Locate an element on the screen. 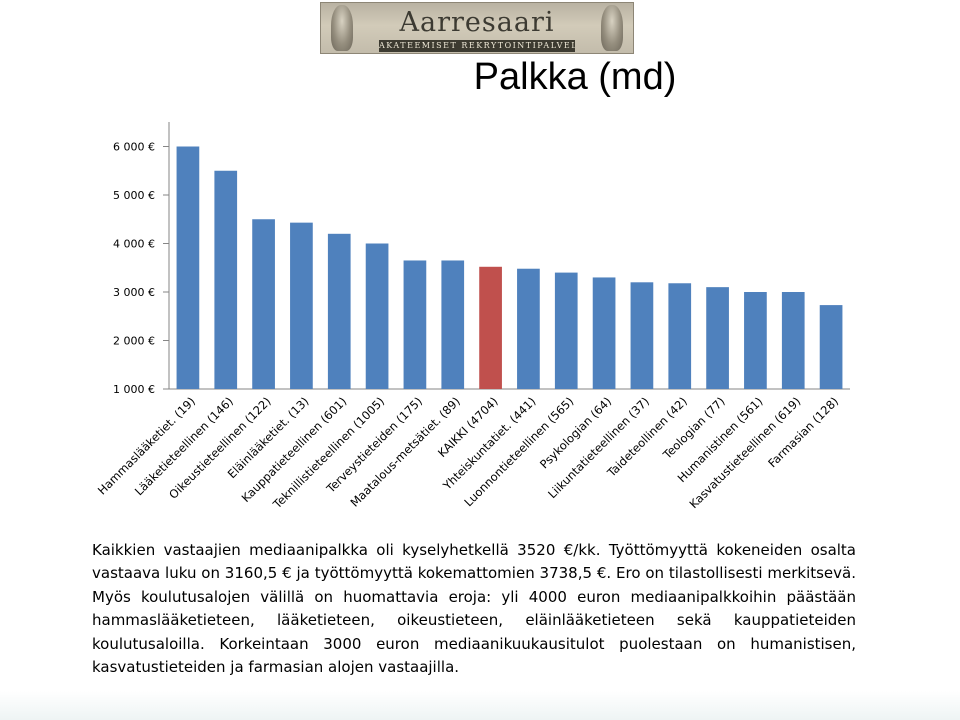  bottom-strip is located at coordinates (480, 705).